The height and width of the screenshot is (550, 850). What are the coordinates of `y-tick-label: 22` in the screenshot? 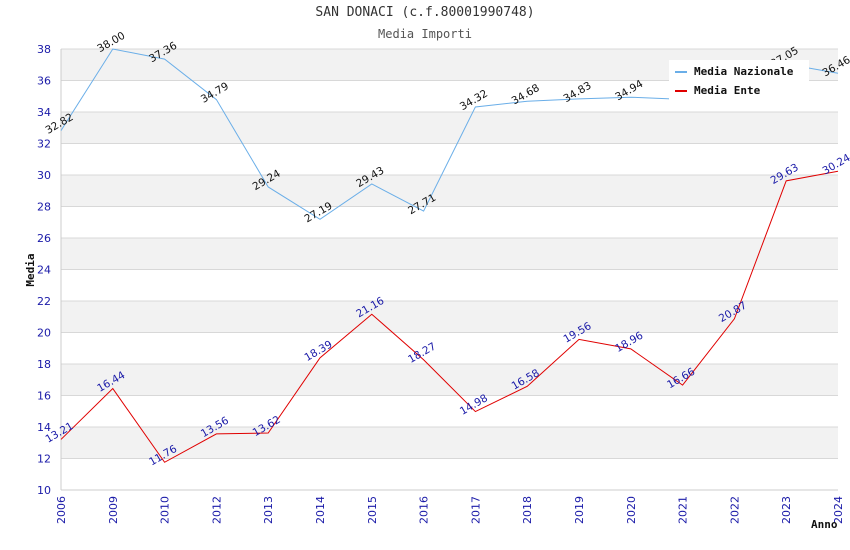 It's located at (44, 301).